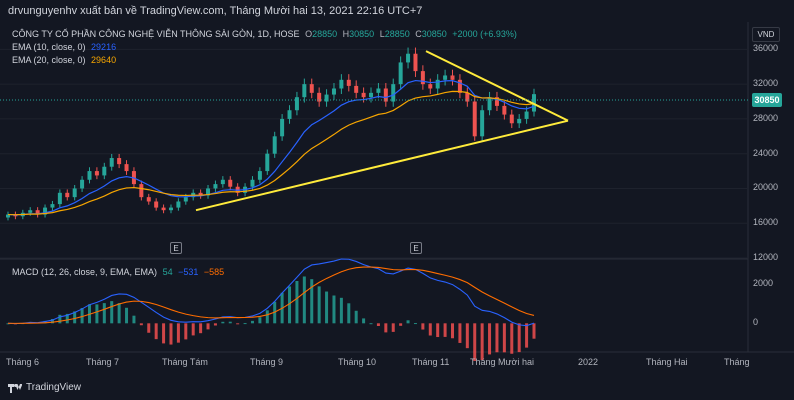 The image size is (794, 400). I want to click on low-value: 28850, so click(397, 34).